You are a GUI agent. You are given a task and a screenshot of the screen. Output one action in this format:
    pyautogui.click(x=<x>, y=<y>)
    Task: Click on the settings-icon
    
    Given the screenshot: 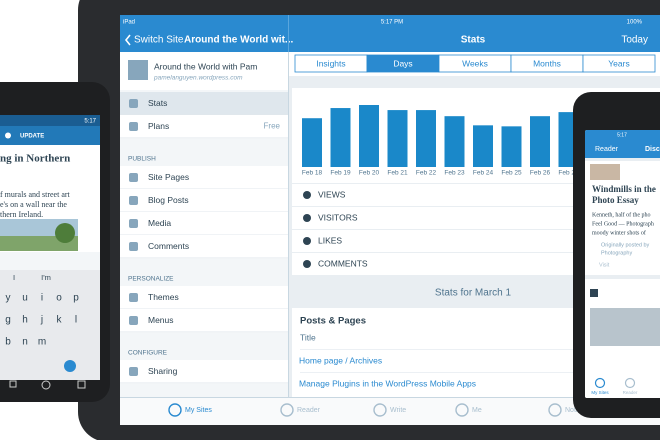 What is the action you would take?
    pyautogui.click(x=8, y=135)
    